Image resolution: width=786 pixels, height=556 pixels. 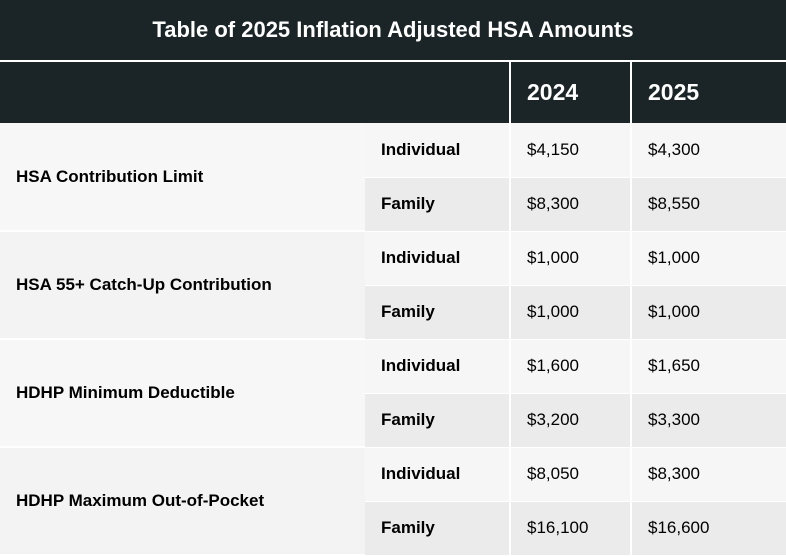 I want to click on value-2024: $16,100, so click(x=570, y=528).